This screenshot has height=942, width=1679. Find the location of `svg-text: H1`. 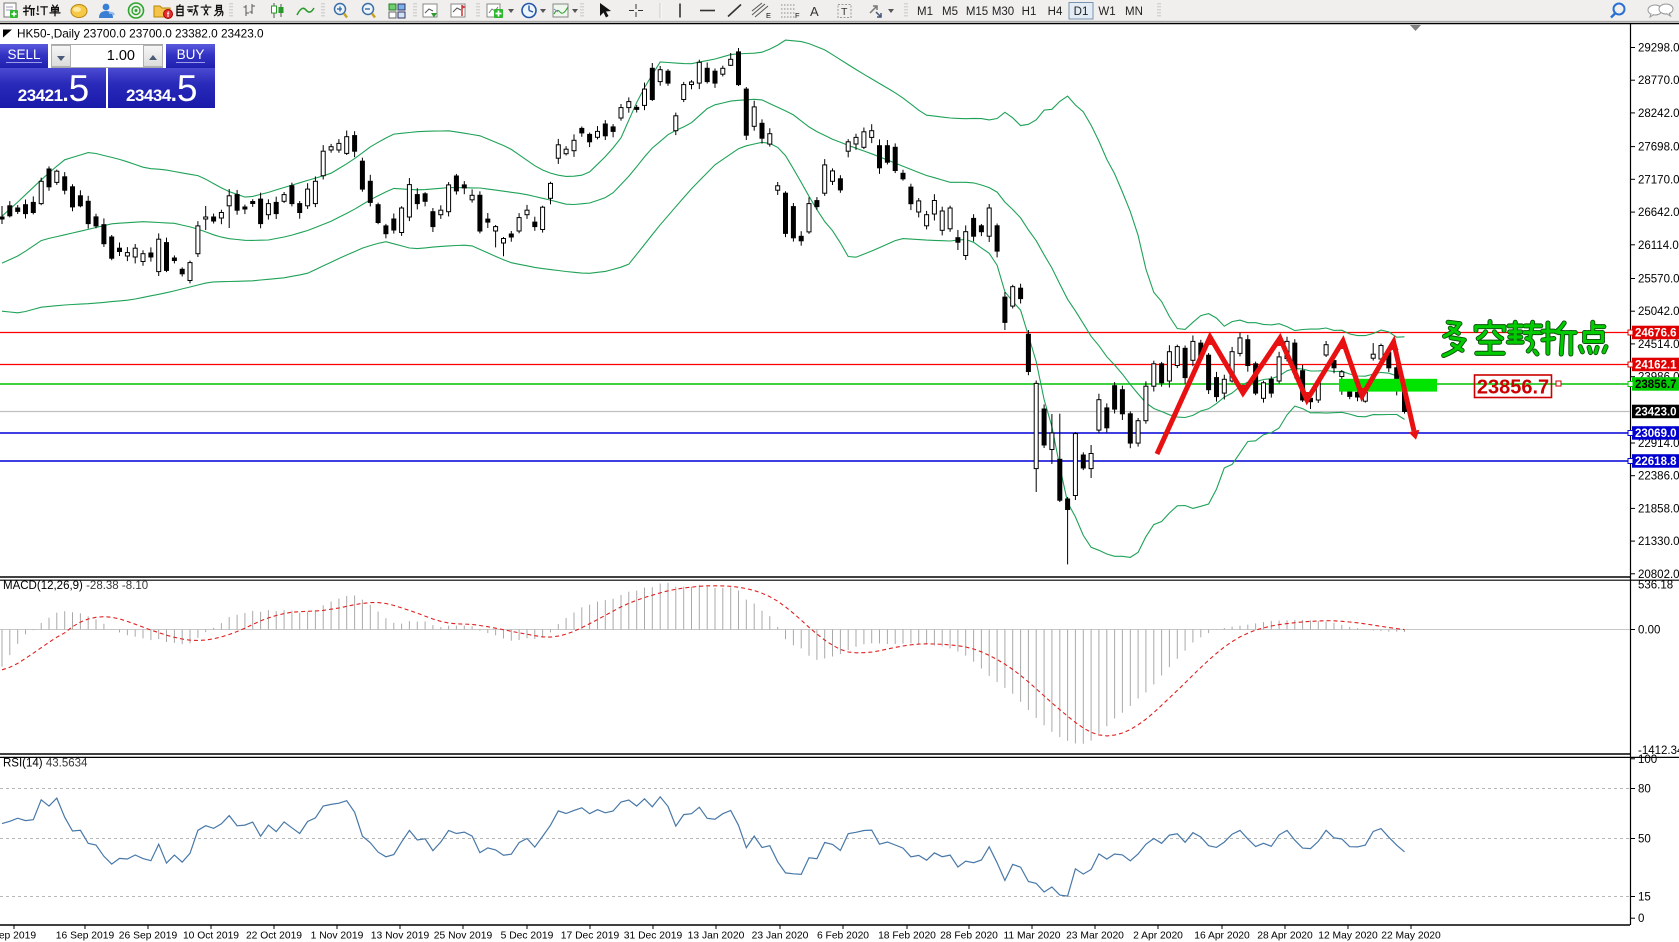

svg-text: H1 is located at coordinates (1029, 12).